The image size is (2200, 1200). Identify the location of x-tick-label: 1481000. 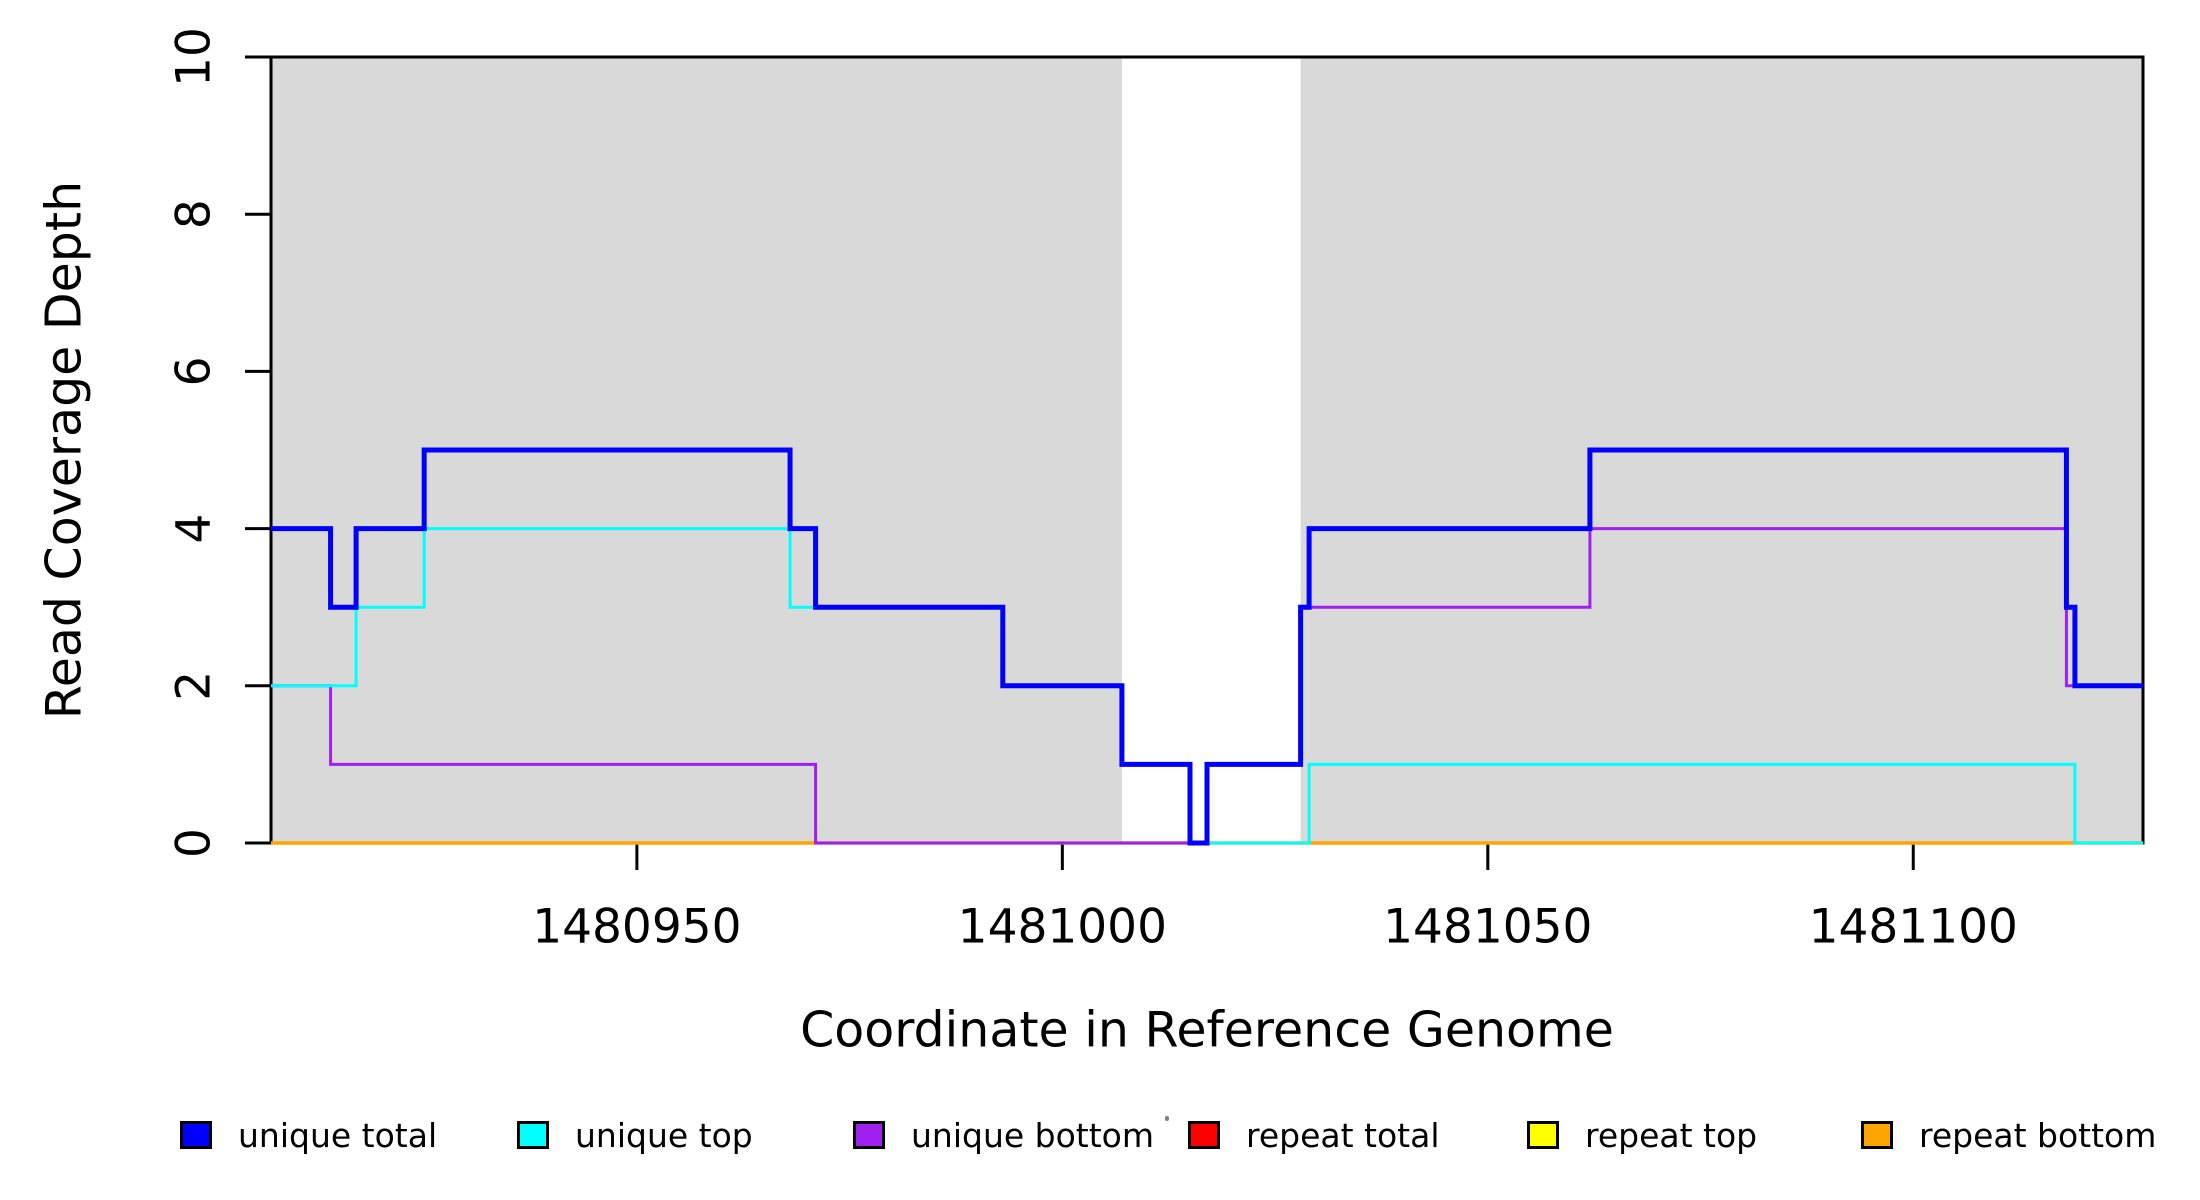
(1062, 927).